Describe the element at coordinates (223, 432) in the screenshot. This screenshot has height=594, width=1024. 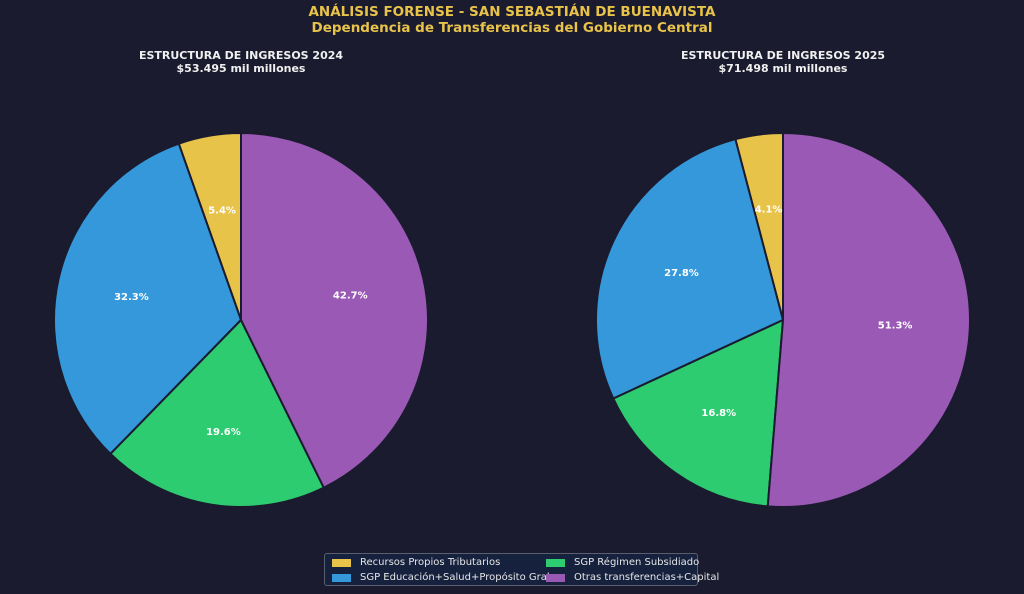
I see `pie-slice-label: 19.6%` at that location.